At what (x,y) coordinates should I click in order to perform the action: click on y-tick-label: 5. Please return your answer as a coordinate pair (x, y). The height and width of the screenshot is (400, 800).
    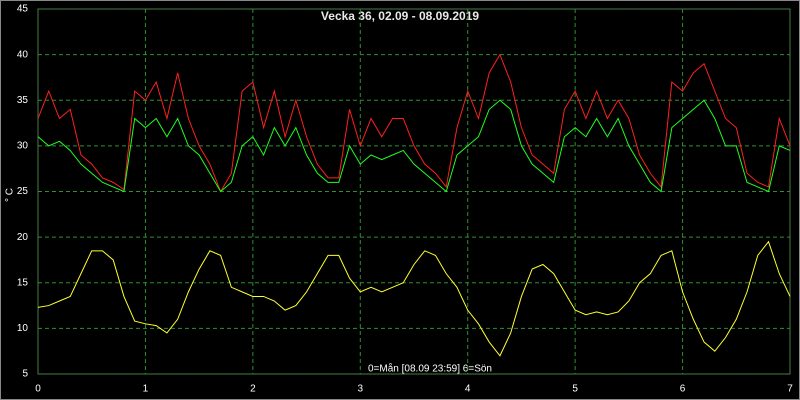
    Looking at the image, I should click on (25, 374).